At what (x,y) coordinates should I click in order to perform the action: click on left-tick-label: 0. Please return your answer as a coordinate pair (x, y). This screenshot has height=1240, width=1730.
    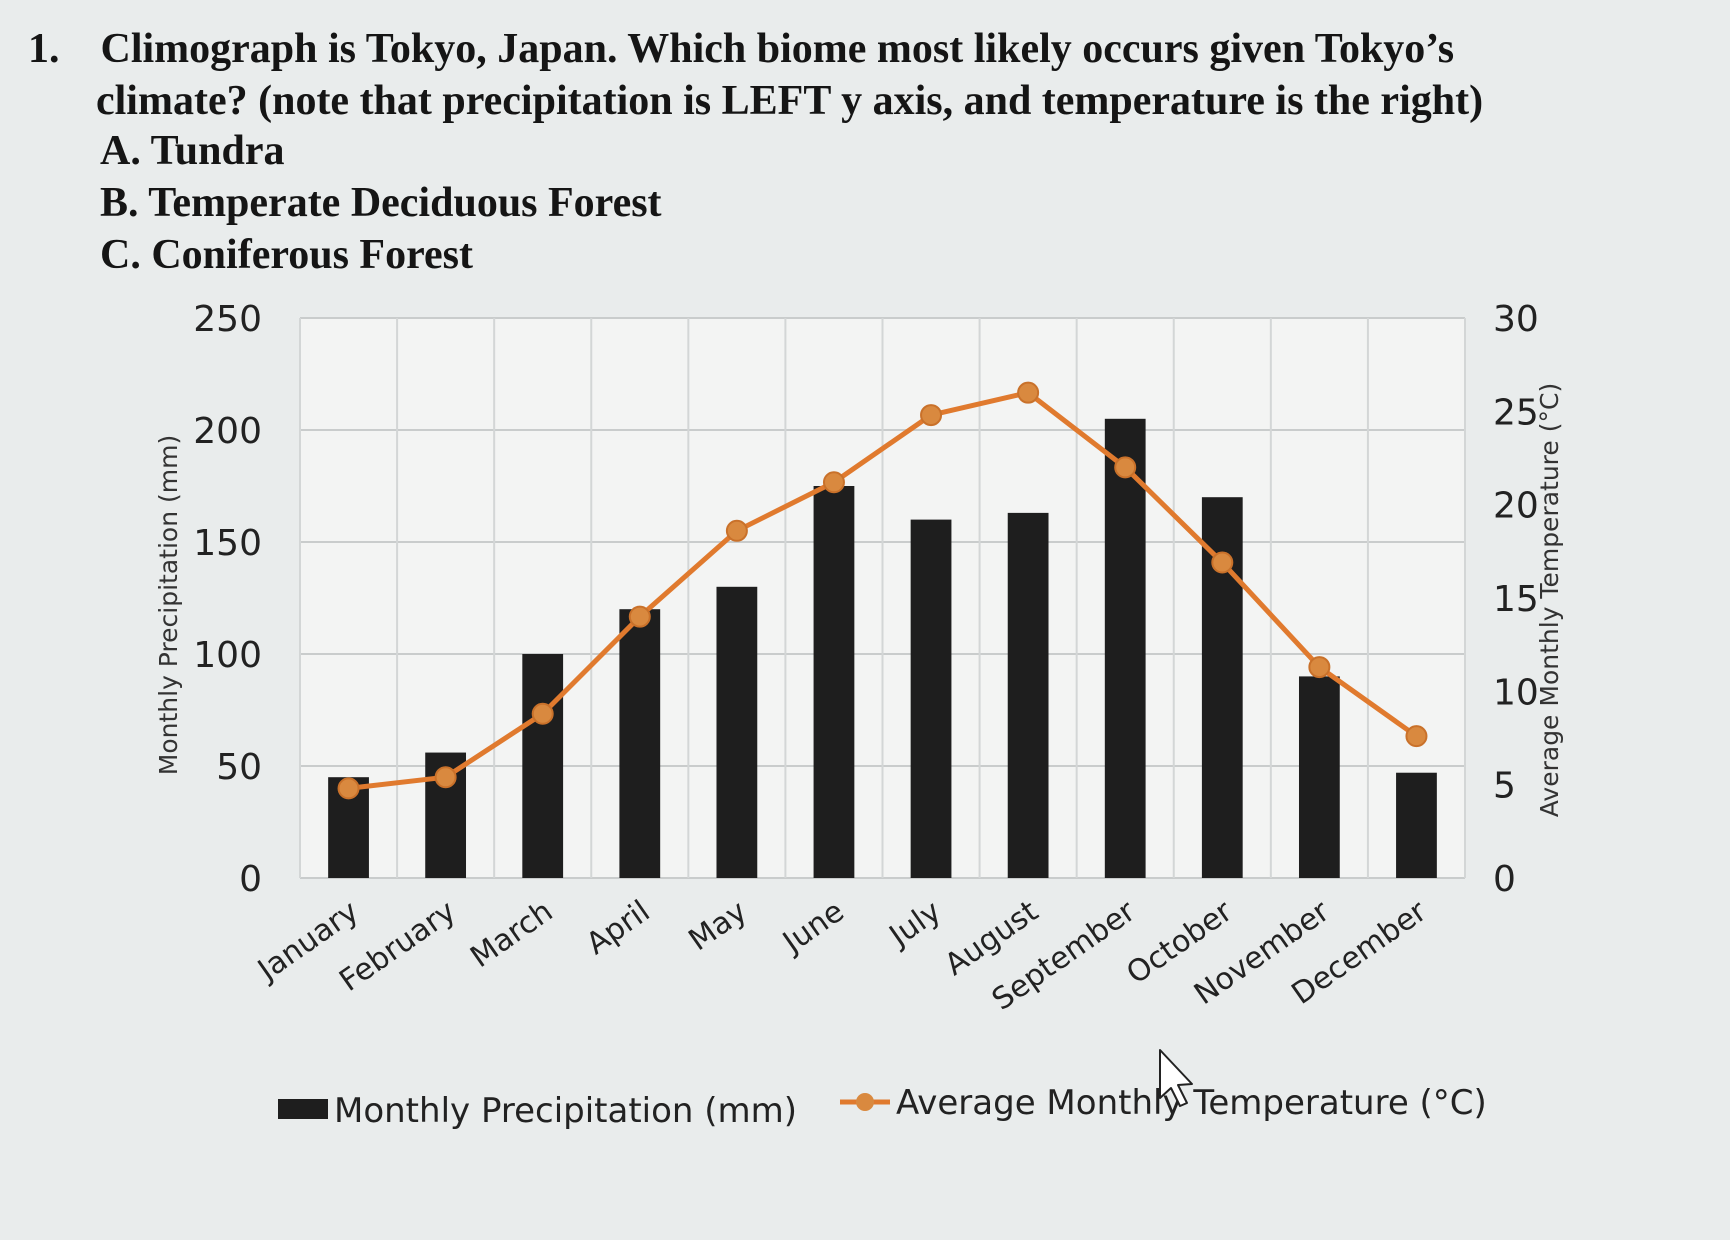
    Looking at the image, I should click on (250, 879).